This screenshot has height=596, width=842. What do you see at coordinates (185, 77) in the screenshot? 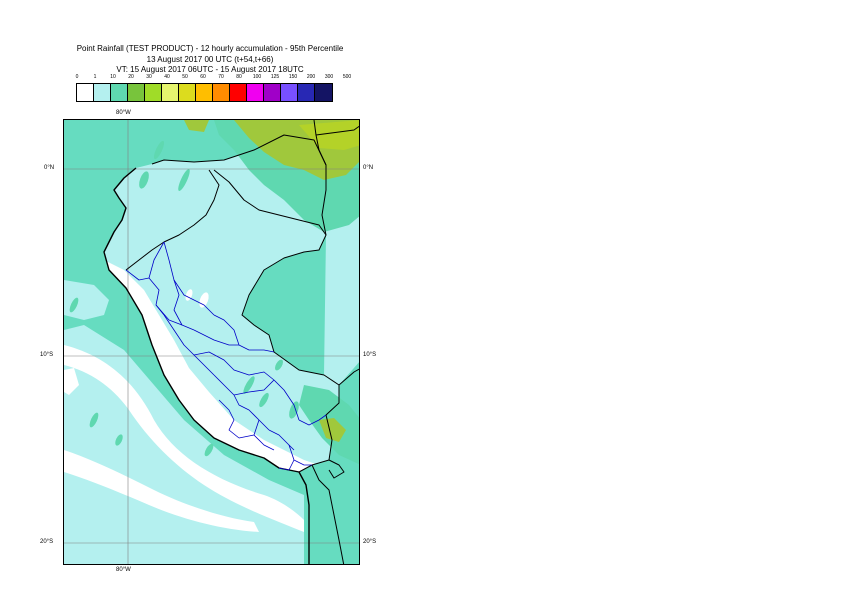
I see `legend-tick-label: 50` at bounding box center [185, 77].